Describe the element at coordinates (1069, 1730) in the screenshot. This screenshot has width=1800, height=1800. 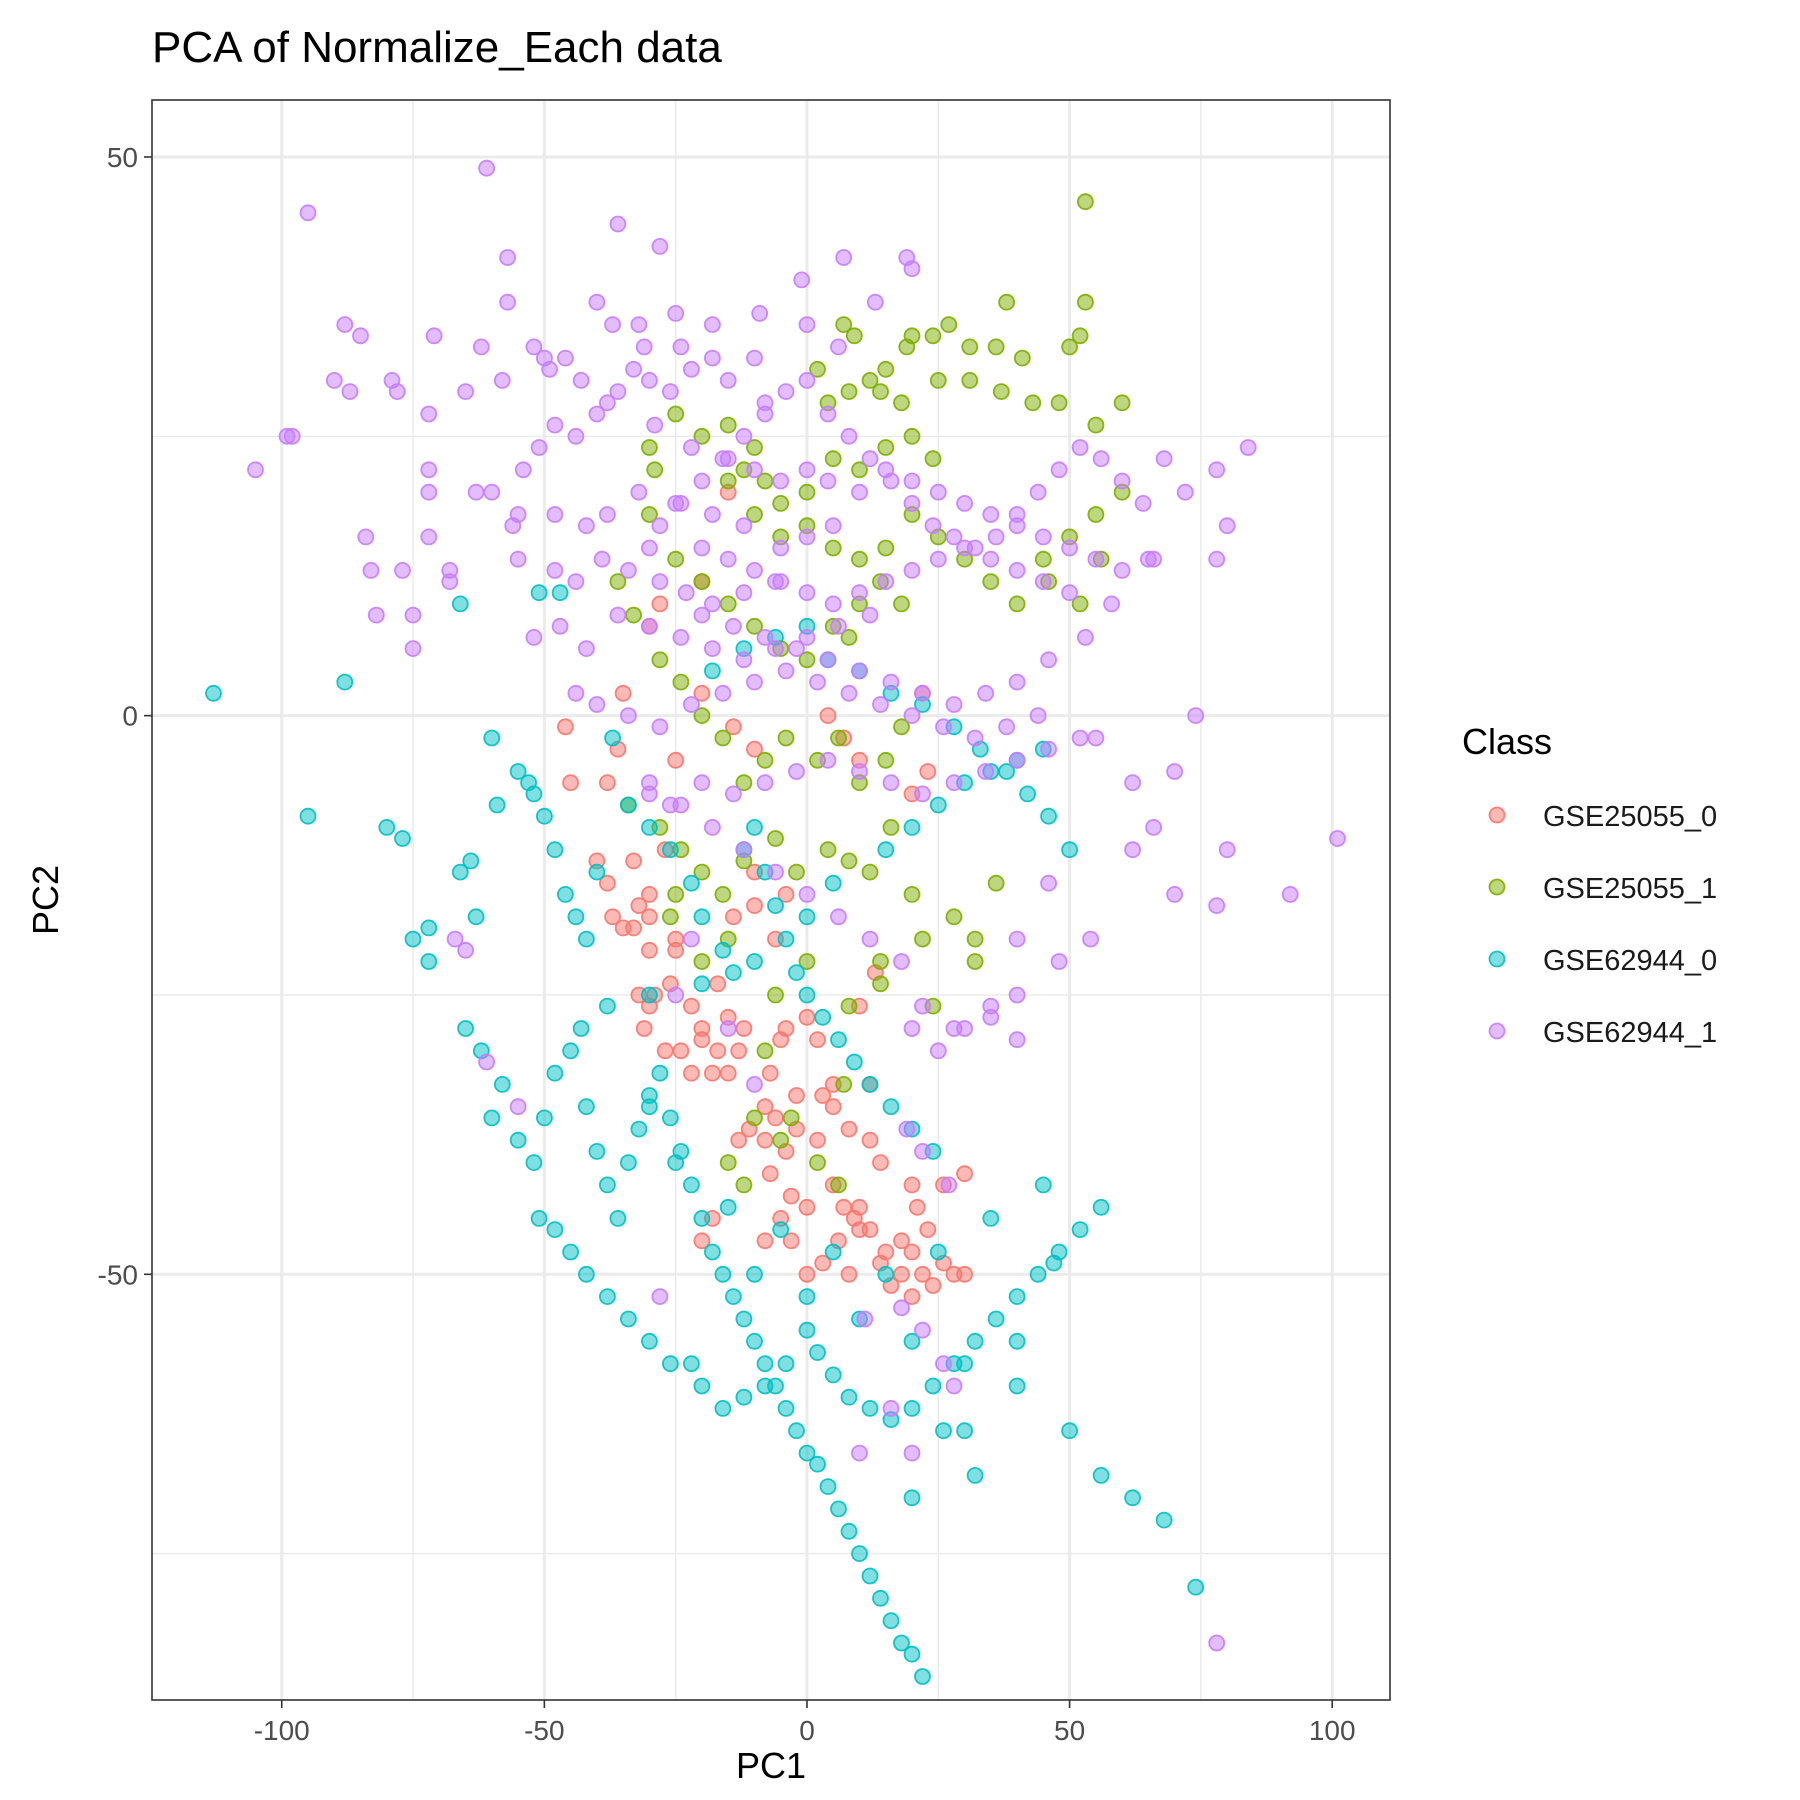
I see `x-tick-label: 50` at that location.